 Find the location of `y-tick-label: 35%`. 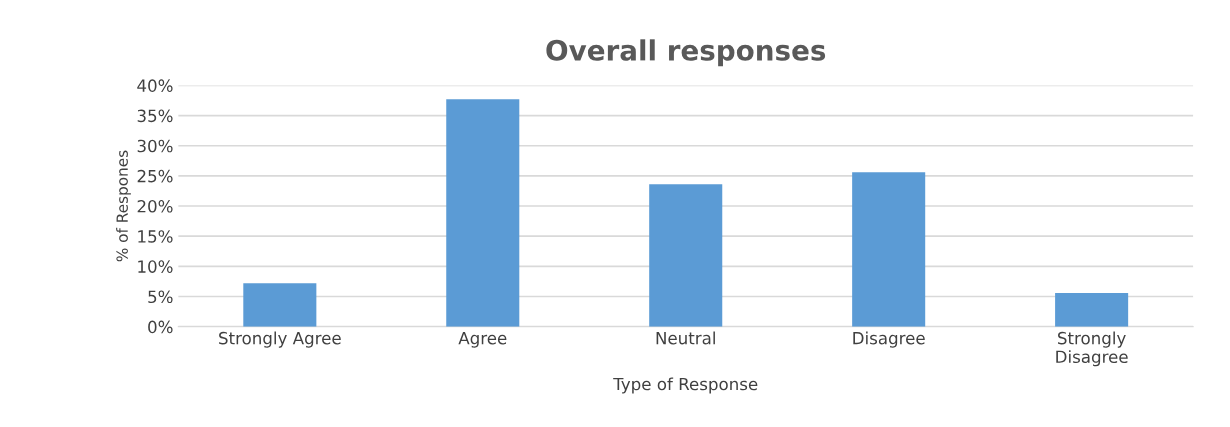

y-tick-label: 35% is located at coordinates (155, 116).